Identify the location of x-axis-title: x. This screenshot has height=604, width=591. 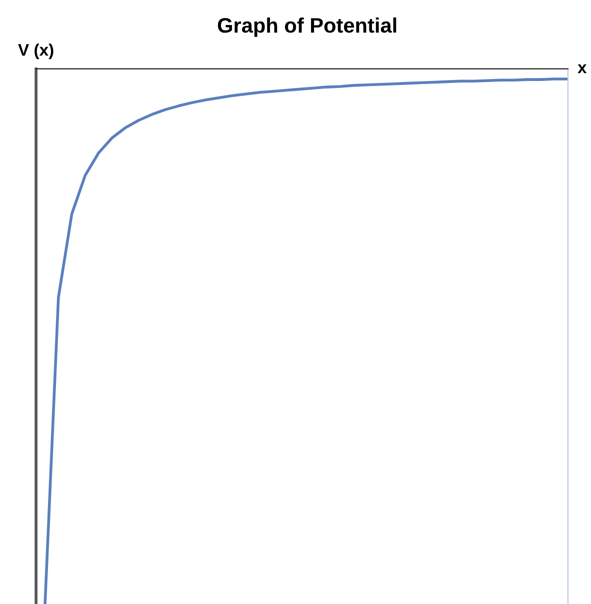
(582, 69).